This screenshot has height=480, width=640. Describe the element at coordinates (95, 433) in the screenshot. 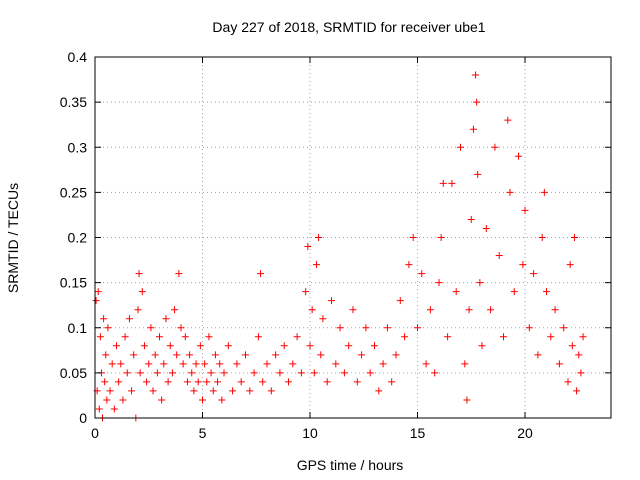

I see `x-tick-label: 0` at that location.